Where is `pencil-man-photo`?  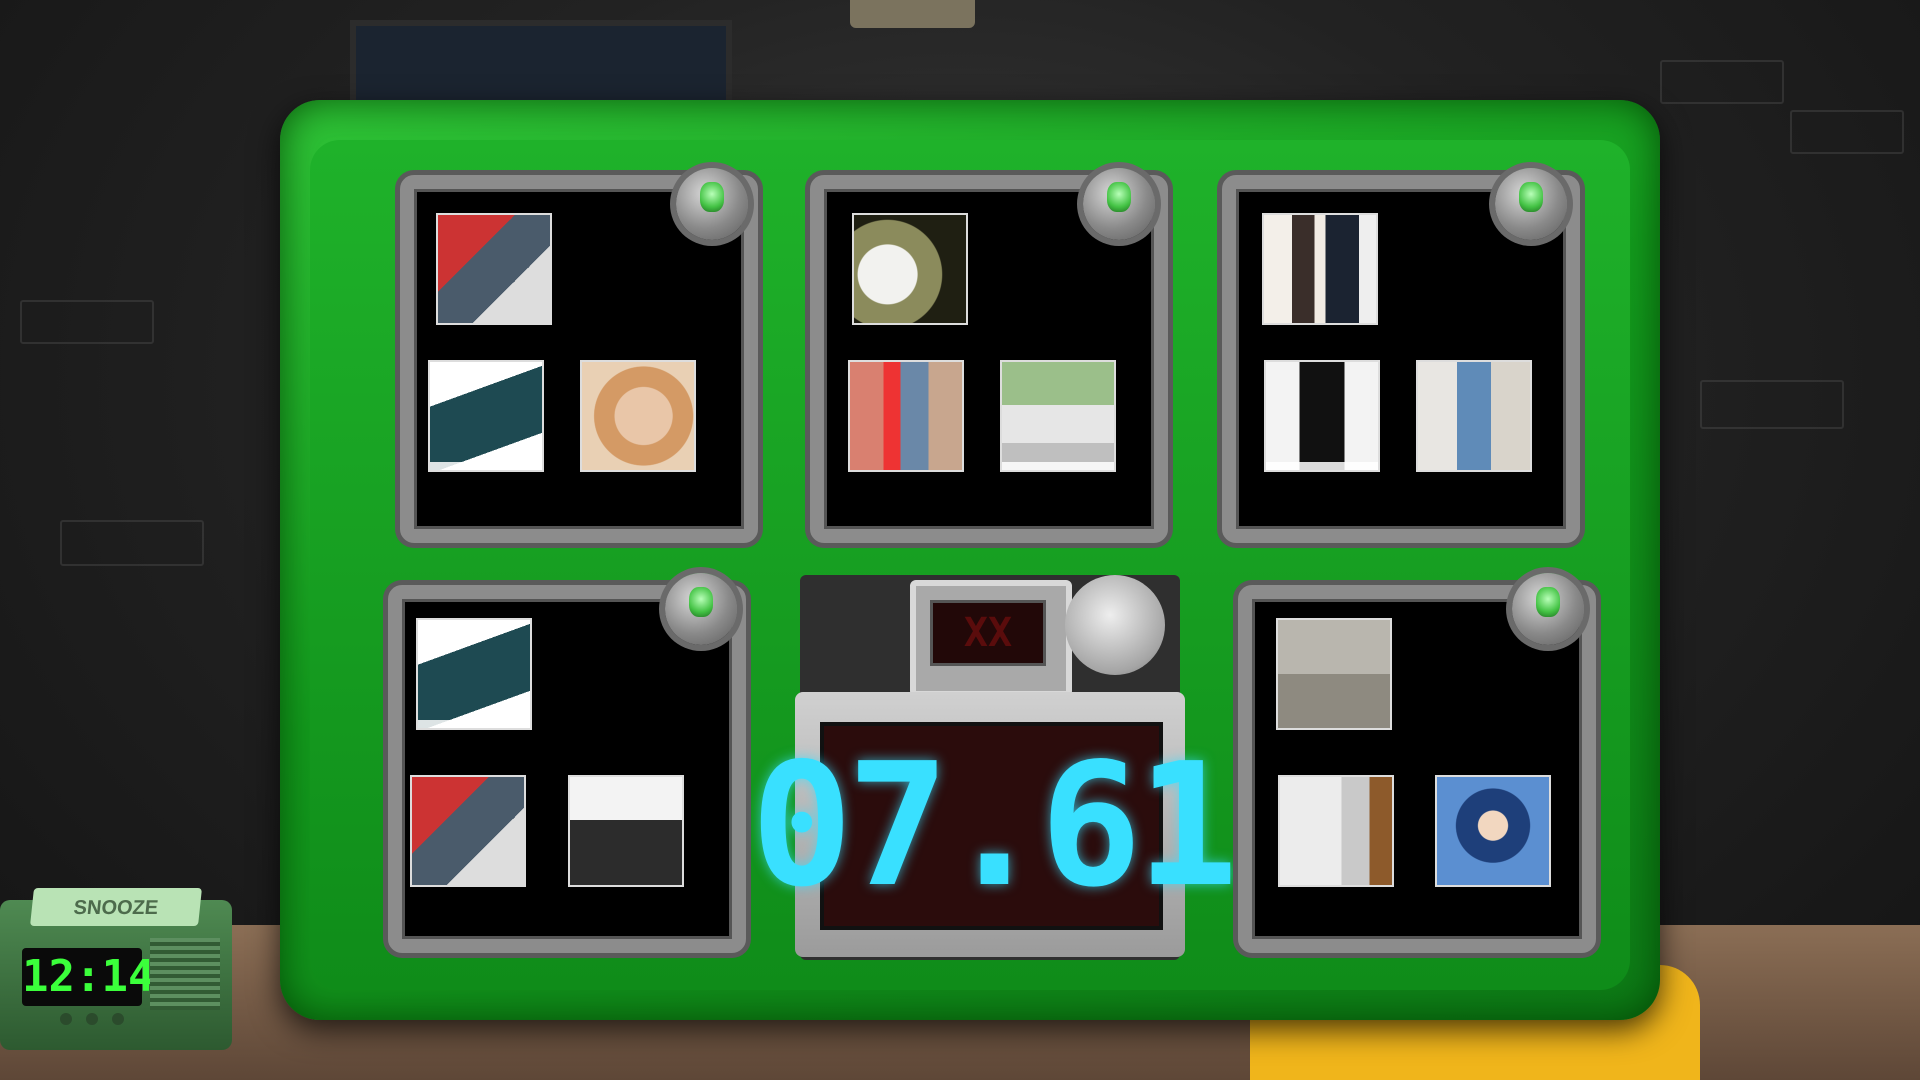 pencil-man-photo is located at coordinates (626, 831).